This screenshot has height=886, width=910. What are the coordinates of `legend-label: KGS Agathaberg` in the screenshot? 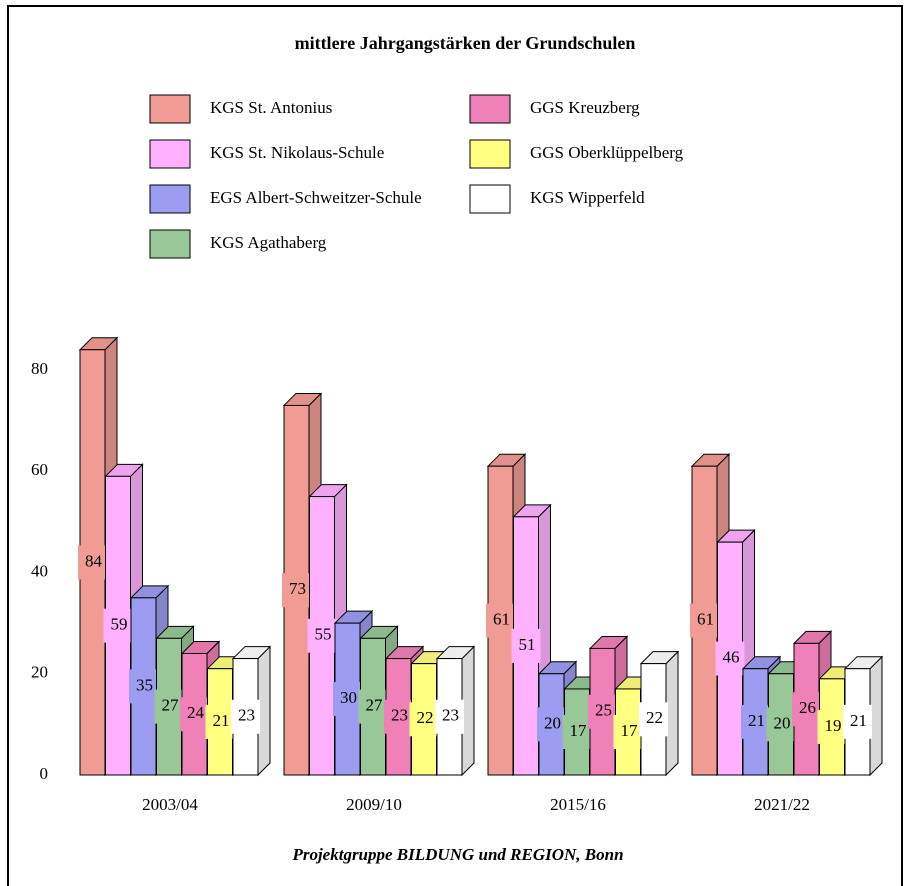 It's located at (268, 242).